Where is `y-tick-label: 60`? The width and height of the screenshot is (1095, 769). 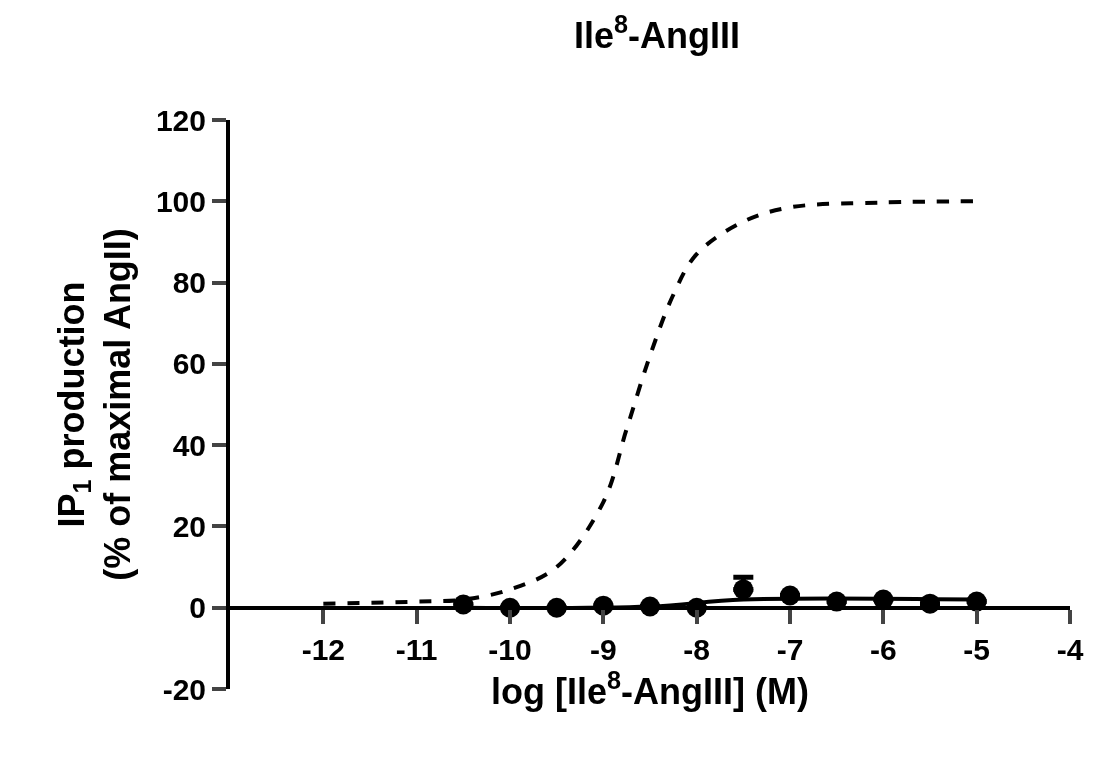 y-tick-label: 60 is located at coordinates (189, 364).